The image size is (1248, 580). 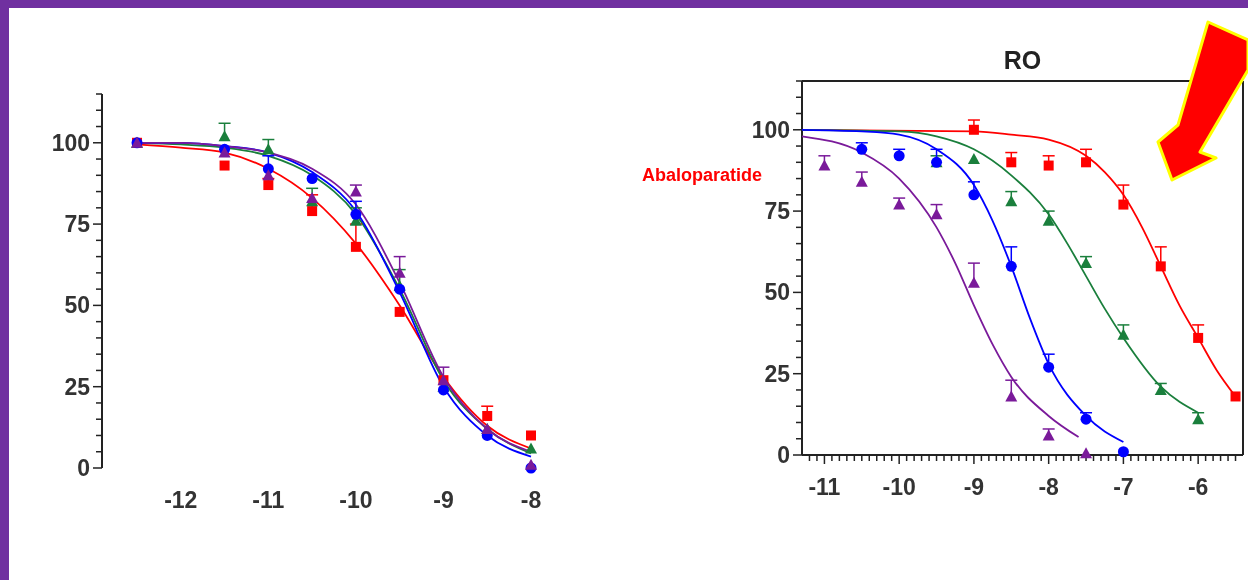 What do you see at coordinates (1123, 487) in the screenshot?
I see `x-tick-label: -7` at bounding box center [1123, 487].